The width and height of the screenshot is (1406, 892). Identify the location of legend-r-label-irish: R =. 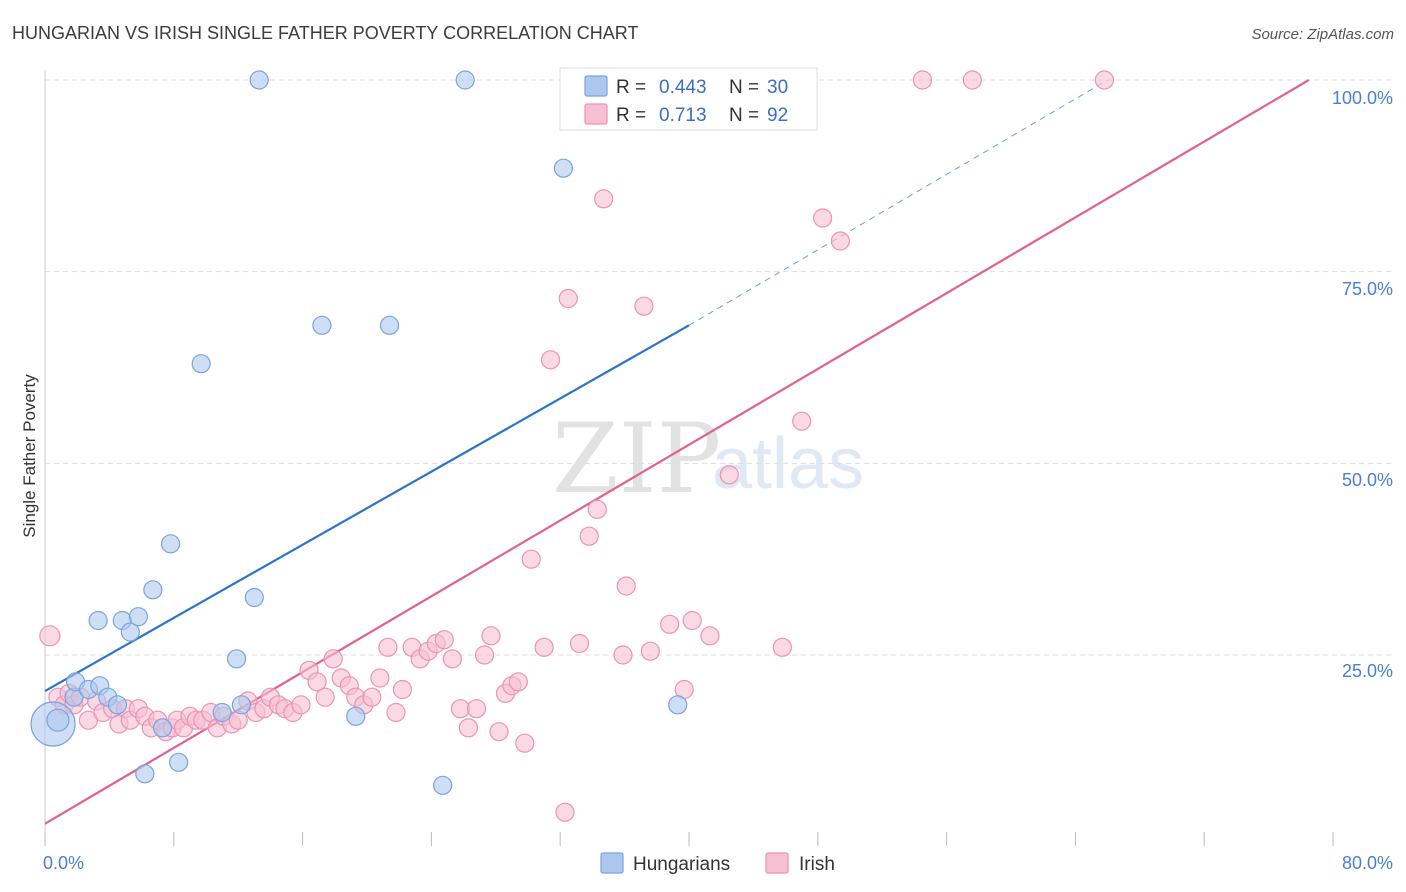
(631, 115).